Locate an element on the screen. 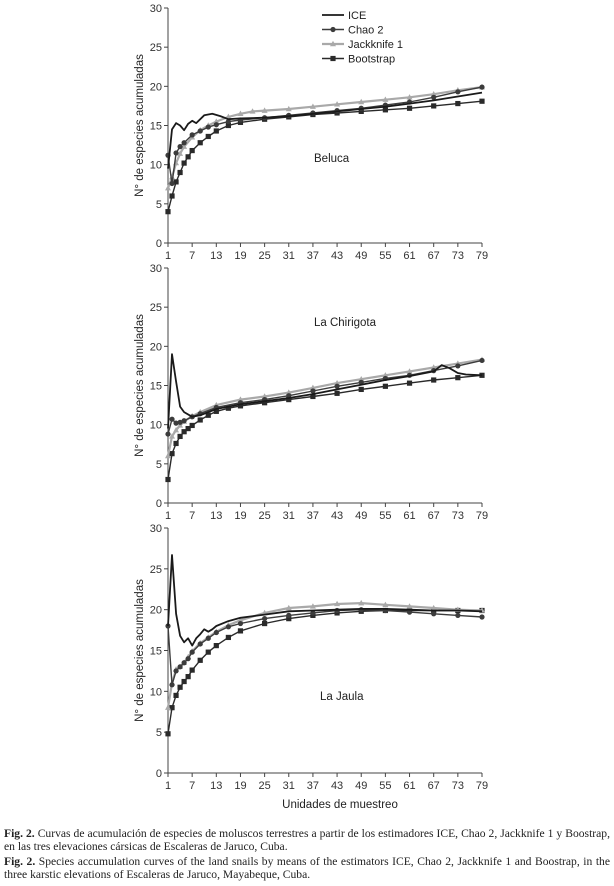  x-tick-label: 67 is located at coordinates (434, 786).